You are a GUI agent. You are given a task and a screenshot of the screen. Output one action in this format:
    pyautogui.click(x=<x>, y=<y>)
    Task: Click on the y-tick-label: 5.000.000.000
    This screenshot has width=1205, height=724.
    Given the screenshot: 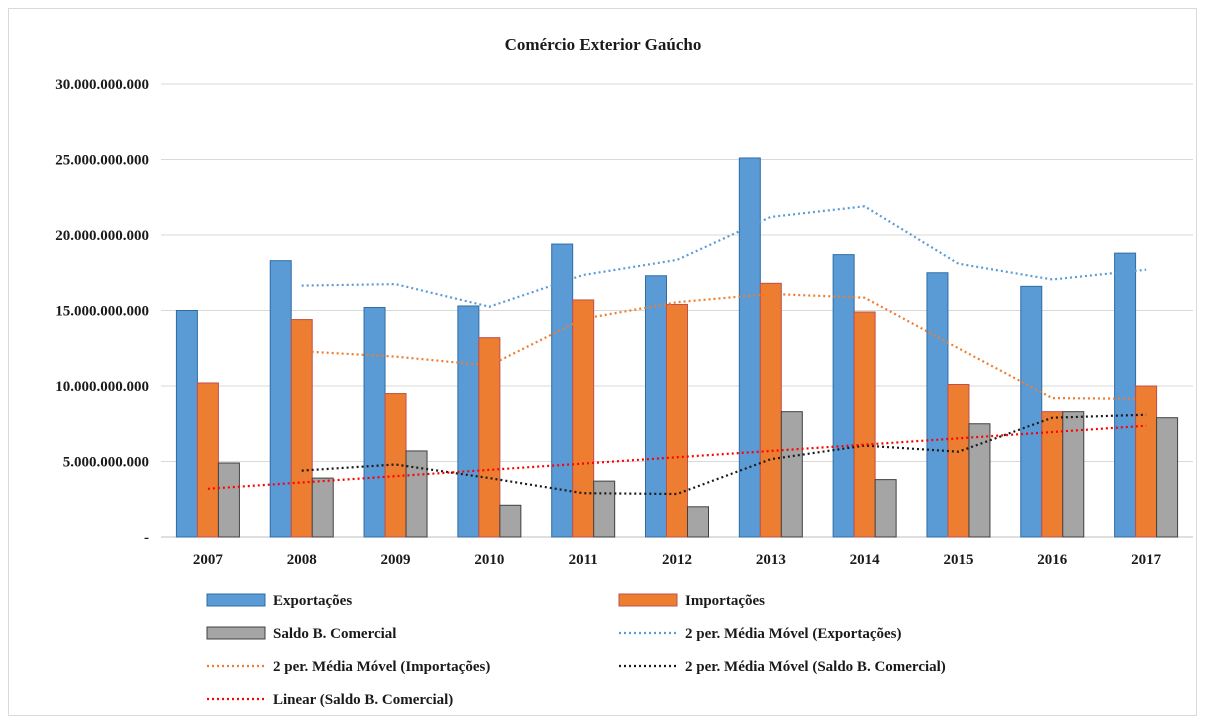 What is the action you would take?
    pyautogui.click(x=106, y=463)
    